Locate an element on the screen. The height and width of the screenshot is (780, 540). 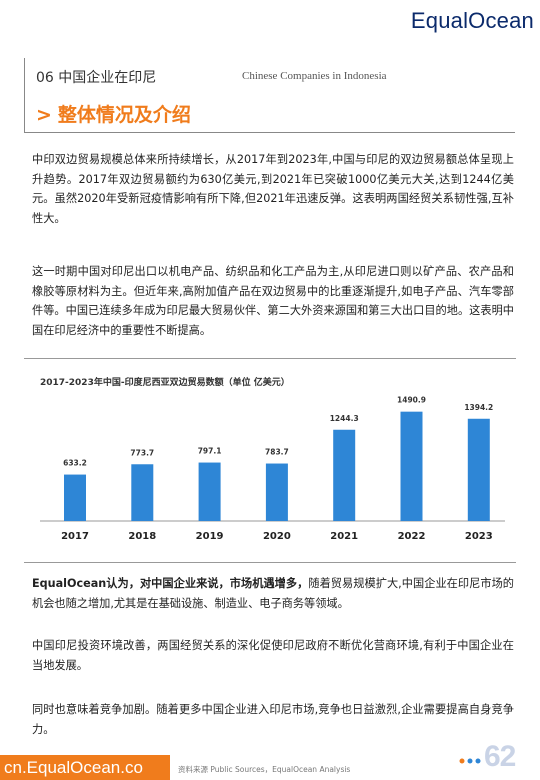
section-title: 06 中国企业在印尼 is located at coordinates (96, 78).